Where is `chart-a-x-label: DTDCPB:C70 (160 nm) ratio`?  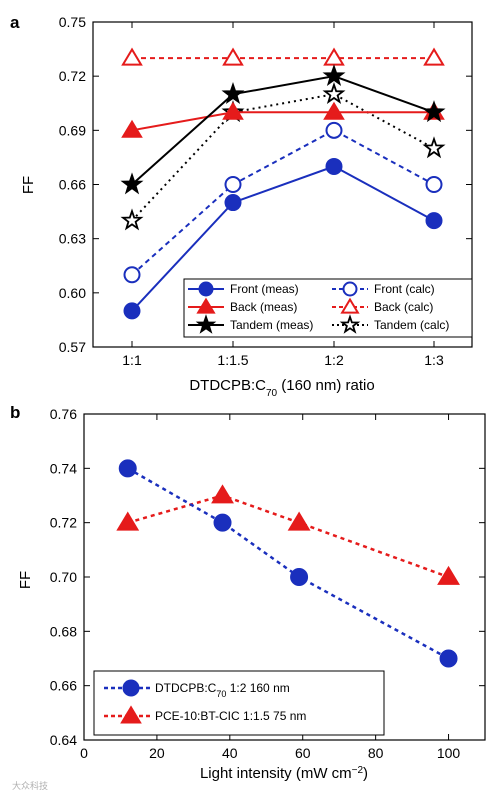 chart-a-x-label: DTDCPB:C70 (160 nm) ratio is located at coordinates (281, 388).